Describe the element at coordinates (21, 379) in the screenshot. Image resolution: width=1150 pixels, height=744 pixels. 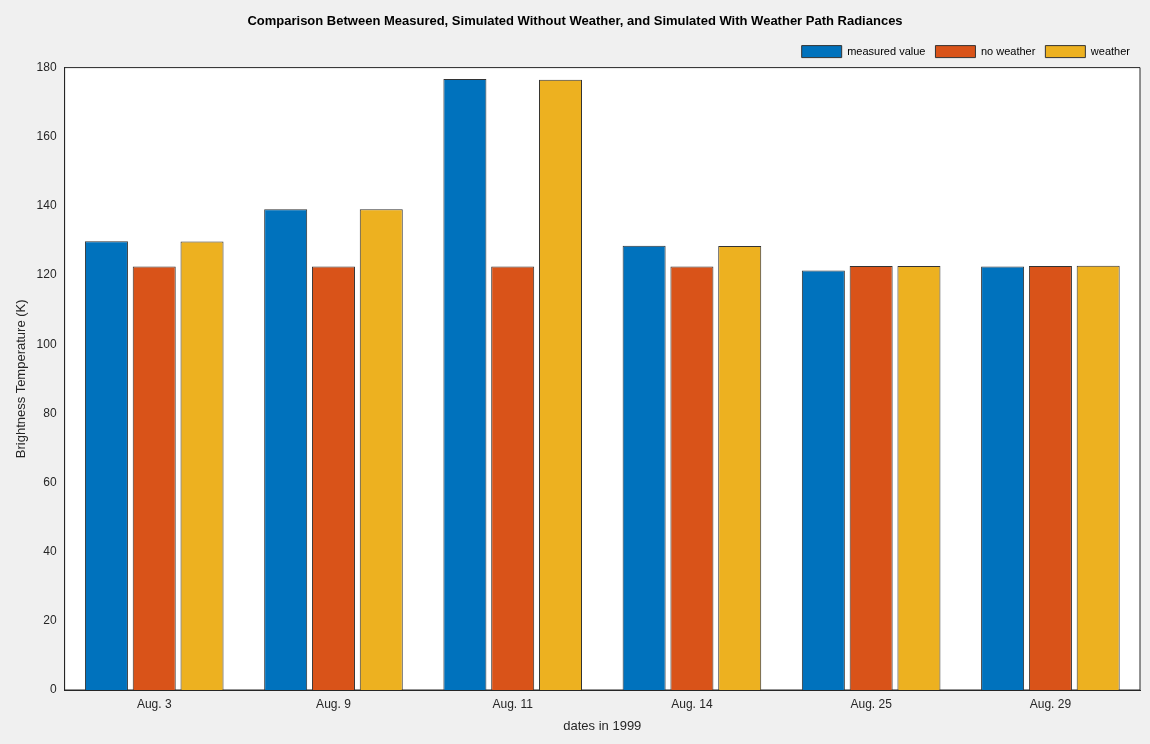
I see `y-axis-title: Brightness Temperature (K)` at that location.